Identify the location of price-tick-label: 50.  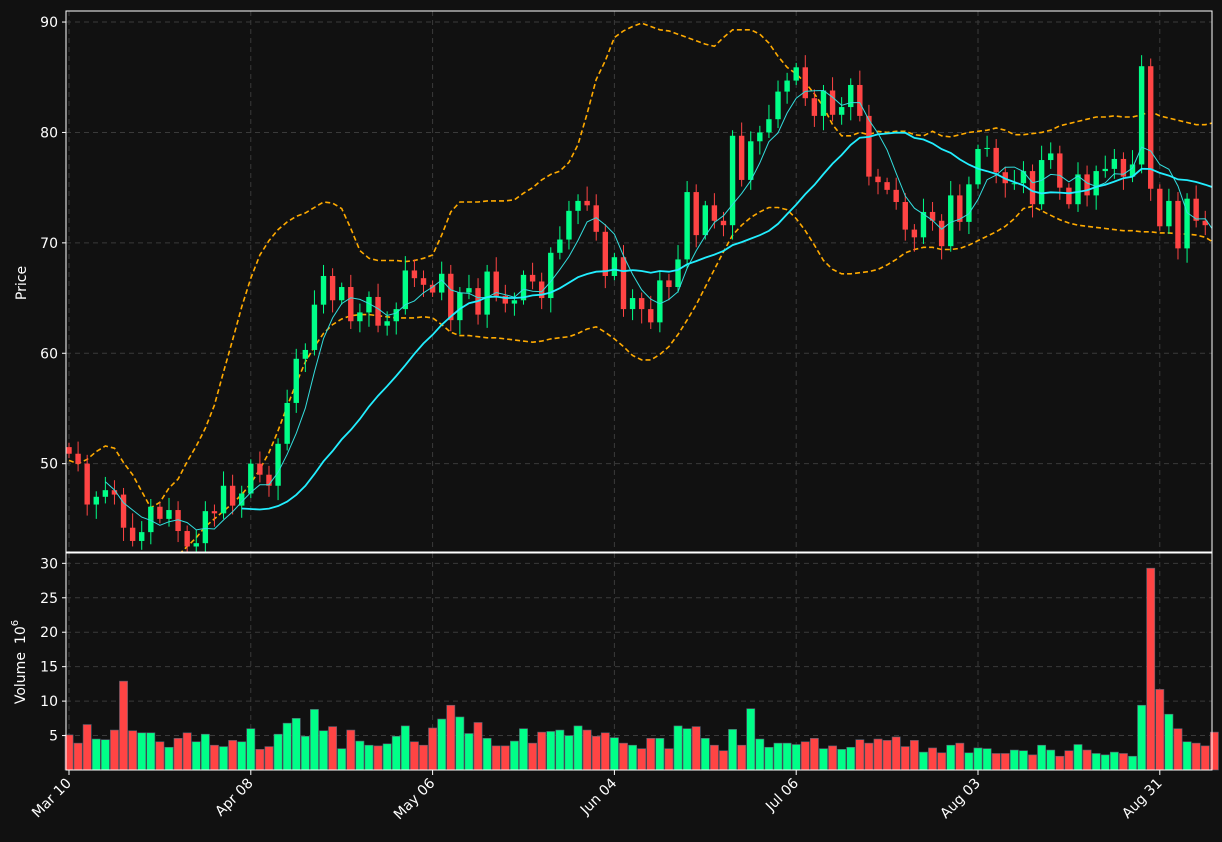
(49, 465).